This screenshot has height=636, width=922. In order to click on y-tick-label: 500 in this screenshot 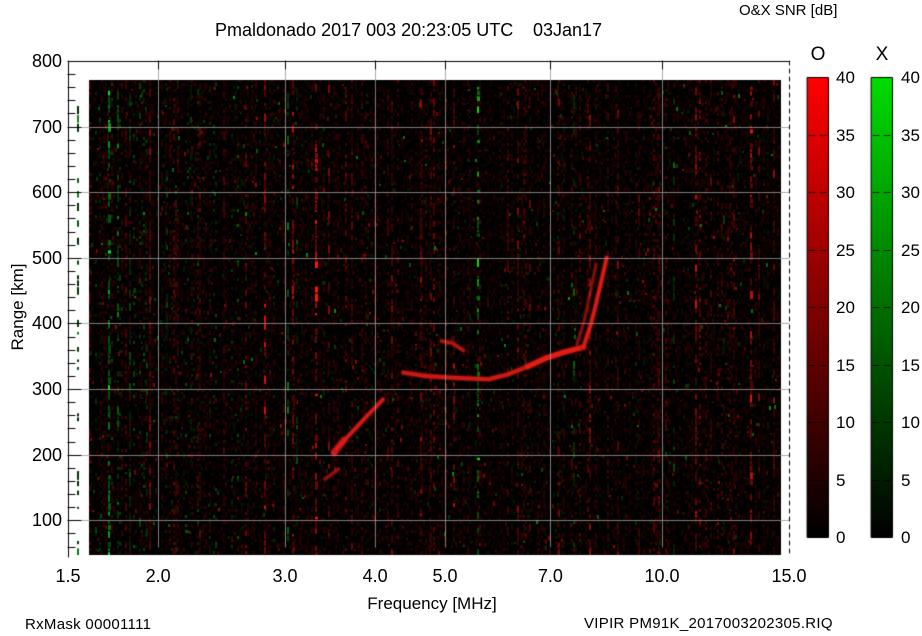, I will do `click(46, 257)`.